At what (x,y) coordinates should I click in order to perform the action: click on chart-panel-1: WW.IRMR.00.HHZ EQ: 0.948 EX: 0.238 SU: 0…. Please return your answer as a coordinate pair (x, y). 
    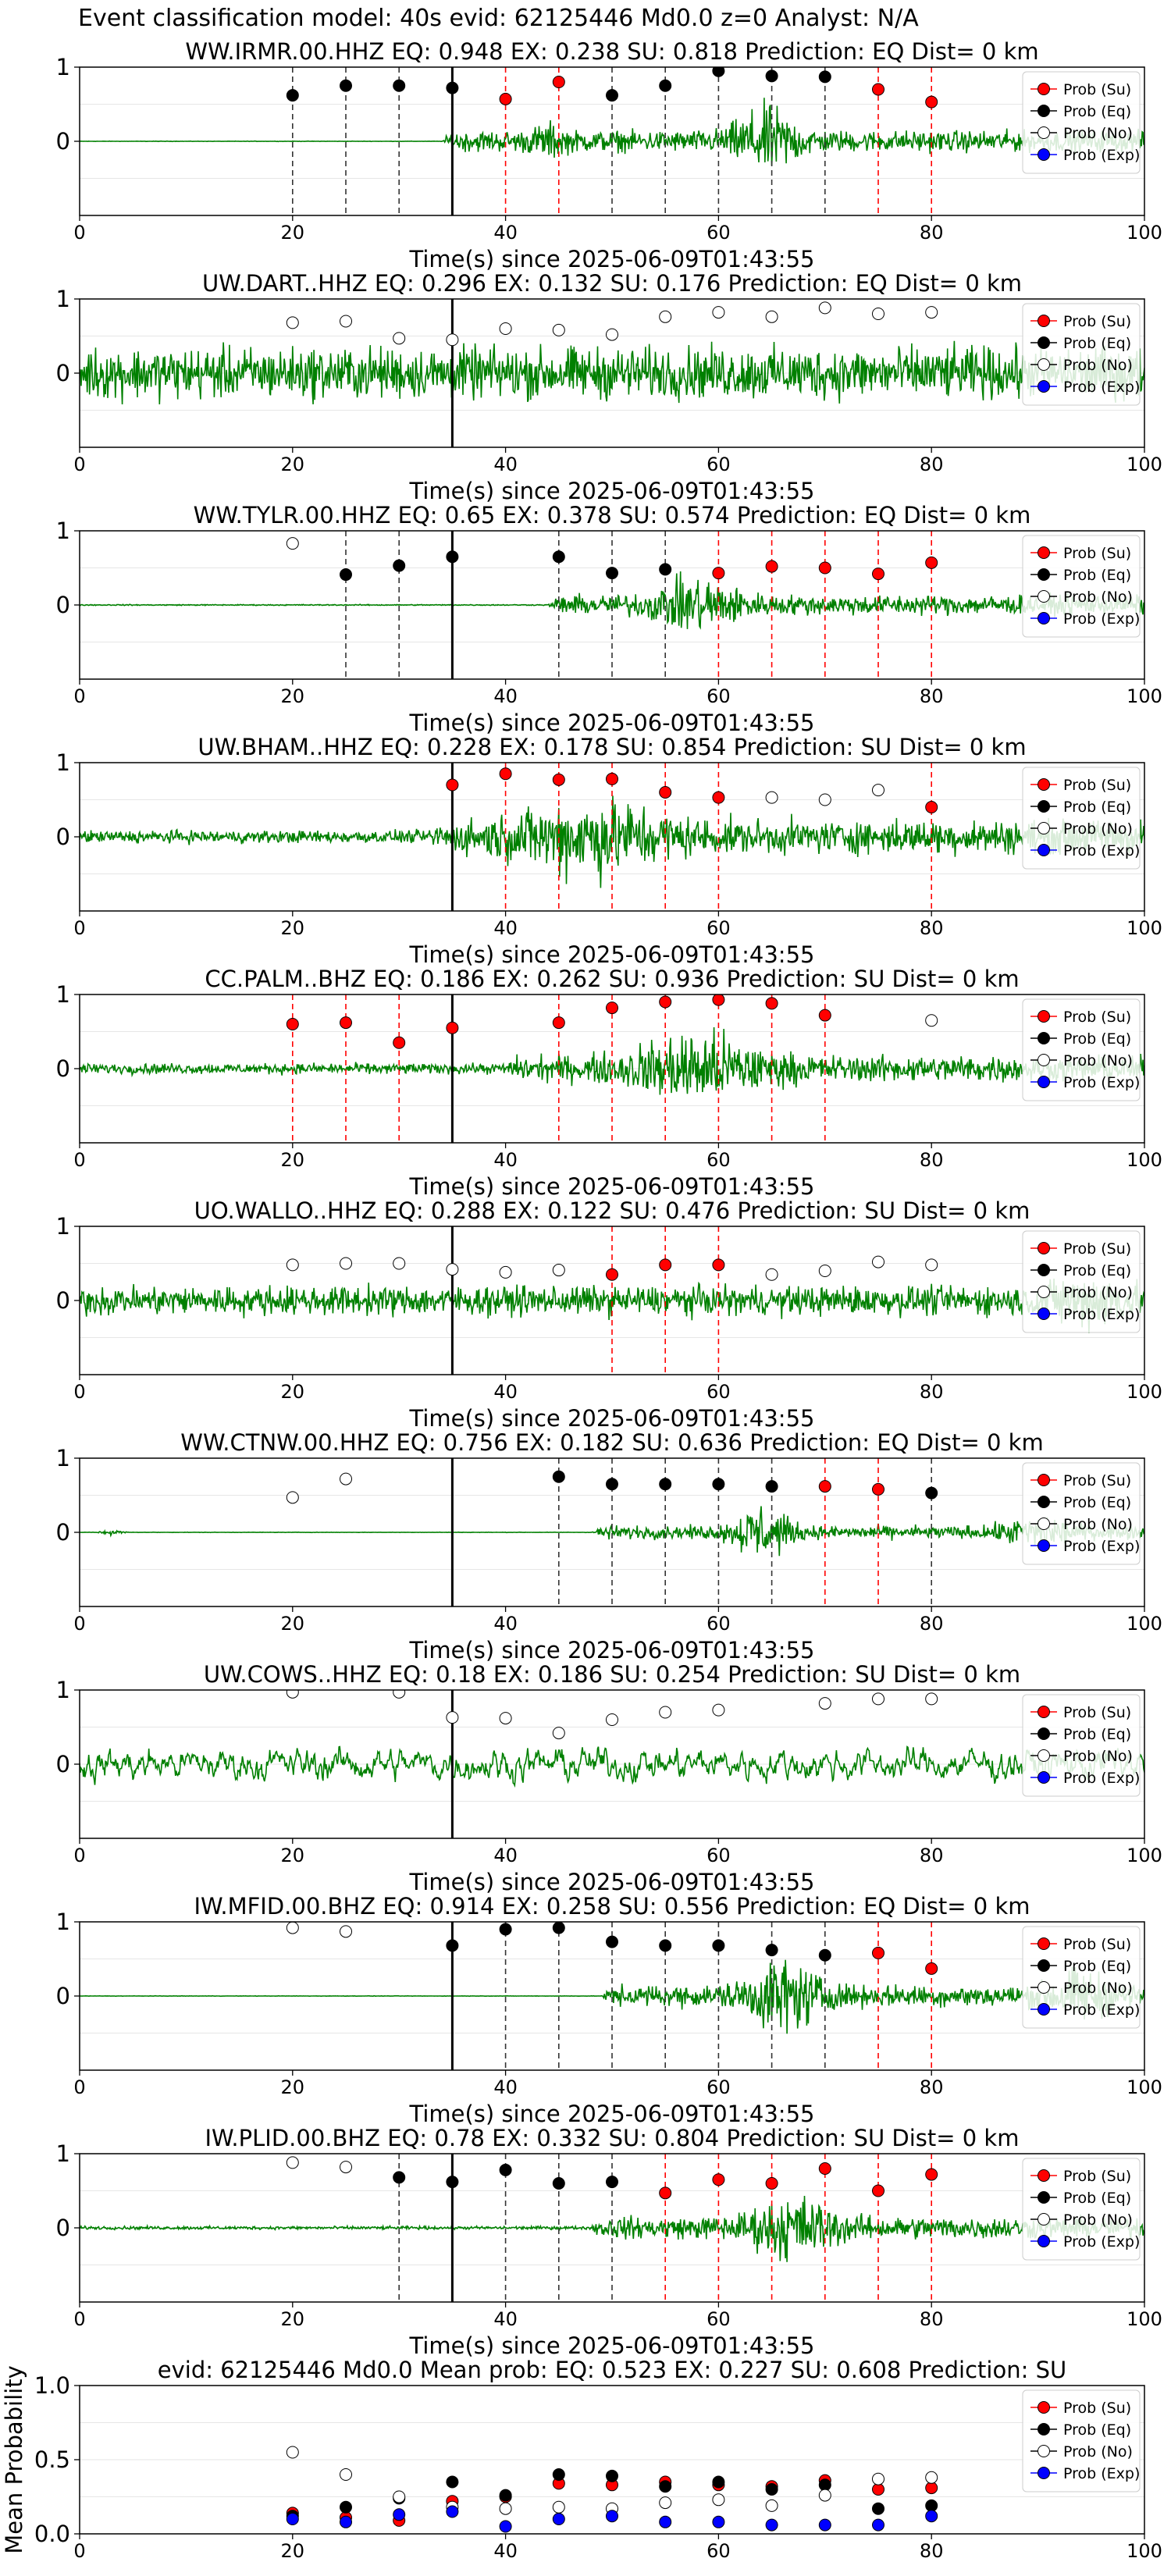
    Looking at the image, I should click on (609, 155).